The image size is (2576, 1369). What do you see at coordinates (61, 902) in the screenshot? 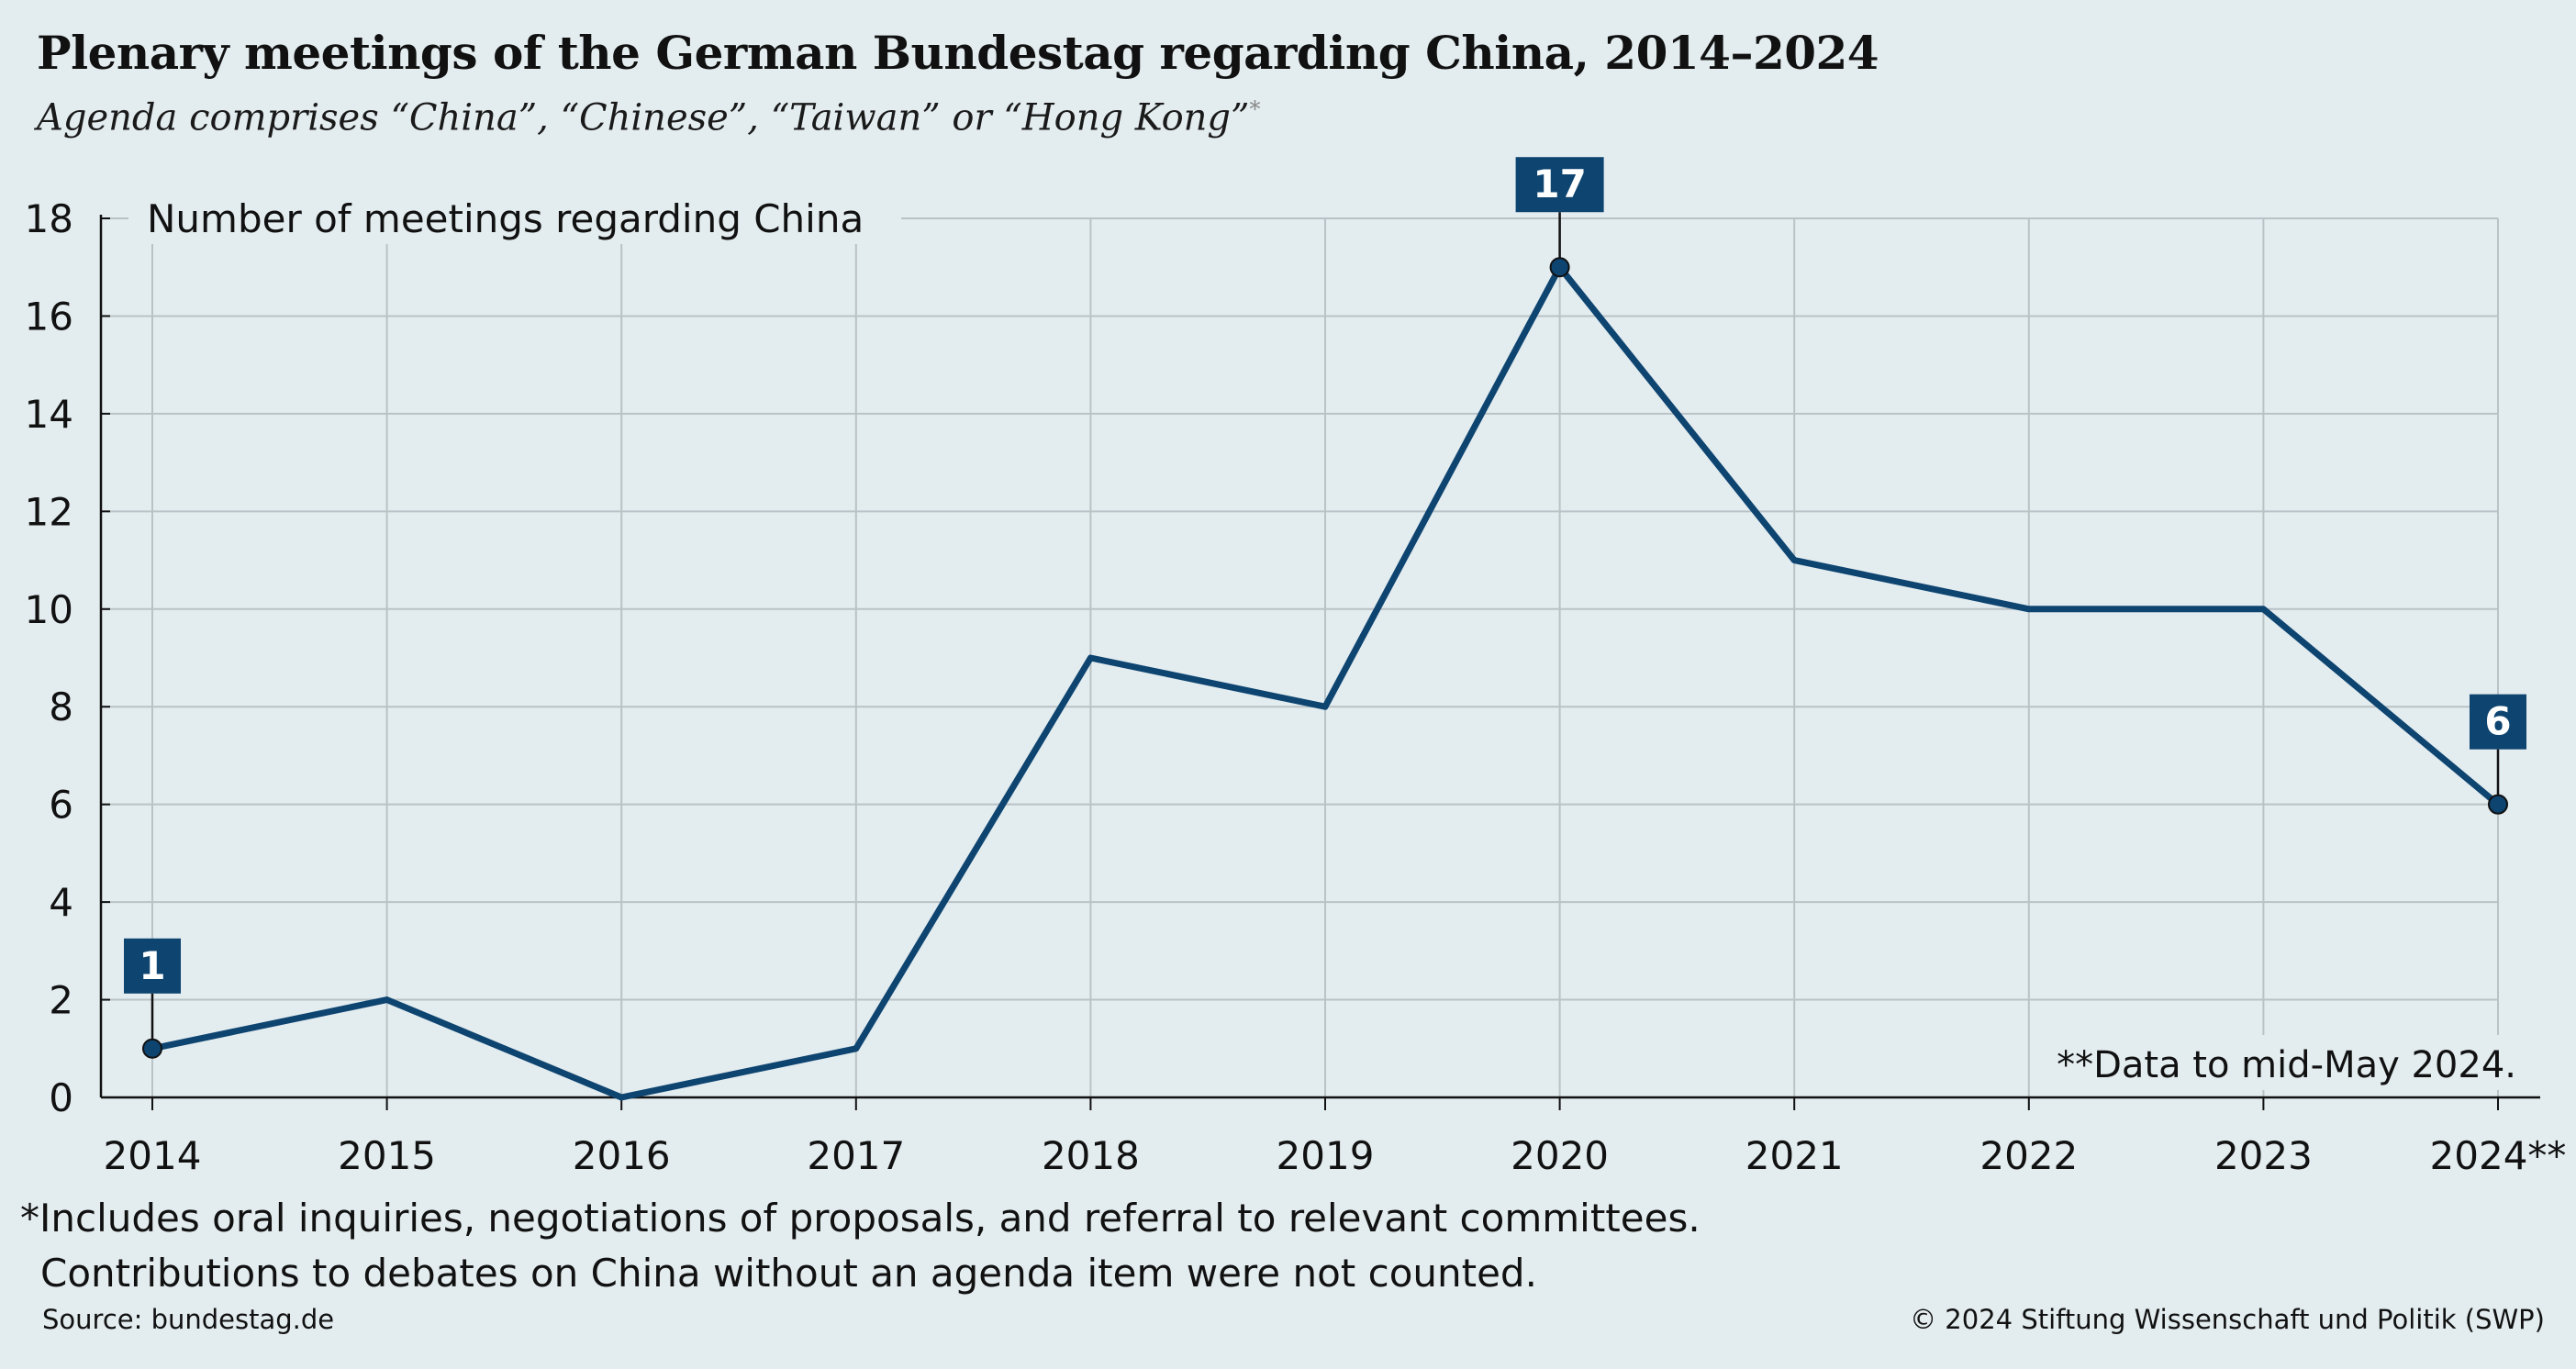
I see `y-tick-label: 4` at bounding box center [61, 902].